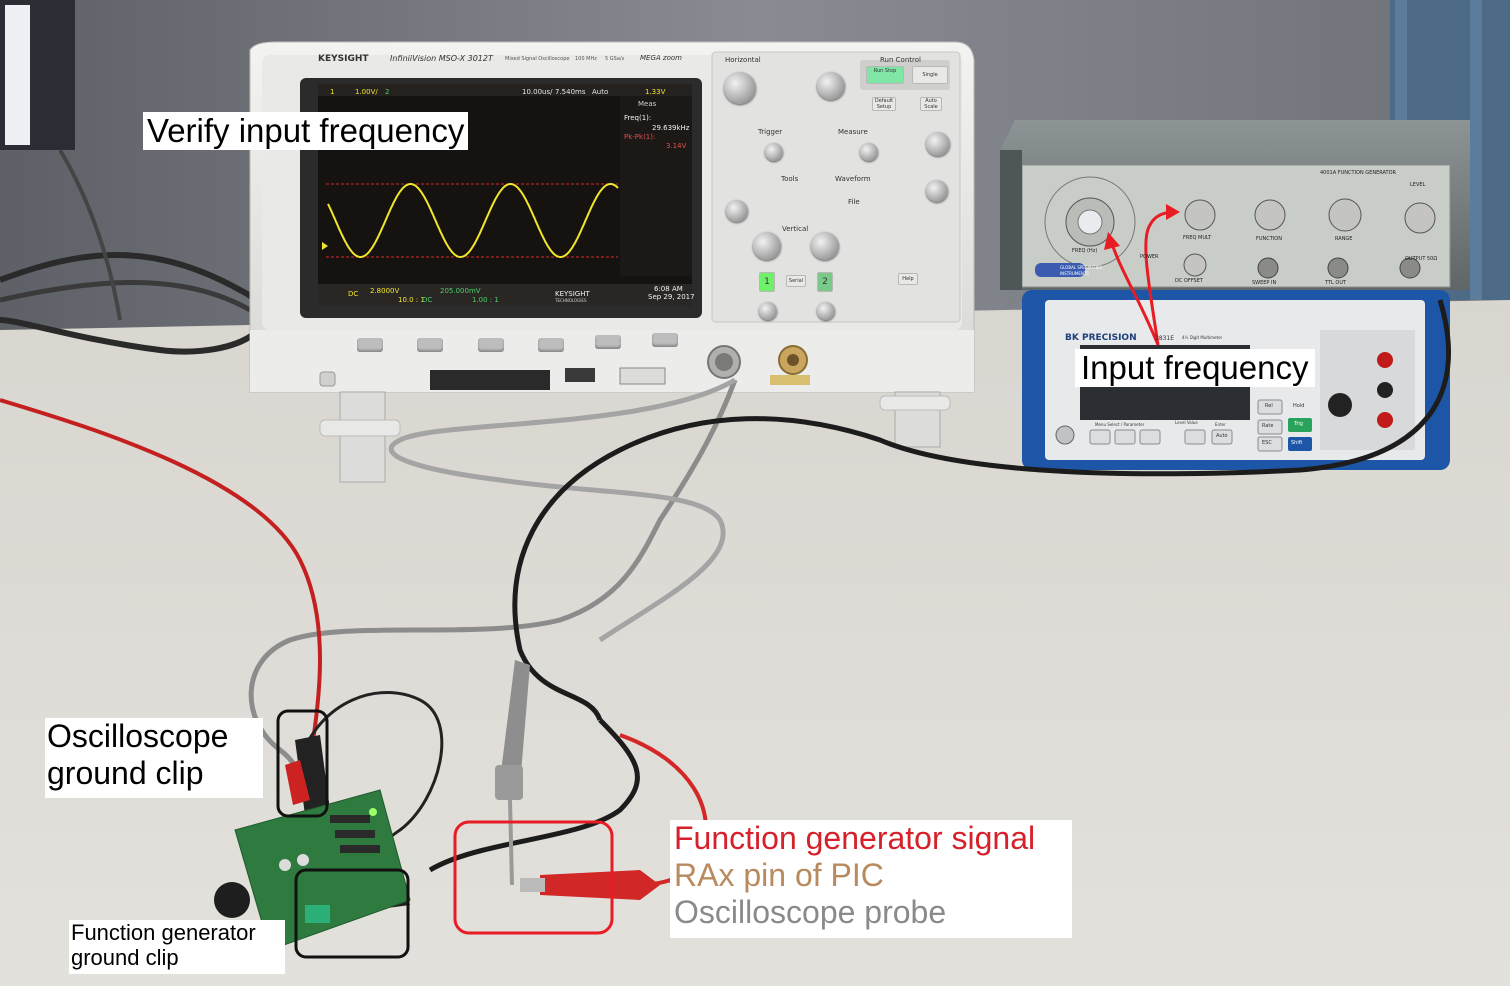 The height and width of the screenshot is (986, 1510). I want to click on ch1-probe: 10.0 : 1, so click(411, 300).